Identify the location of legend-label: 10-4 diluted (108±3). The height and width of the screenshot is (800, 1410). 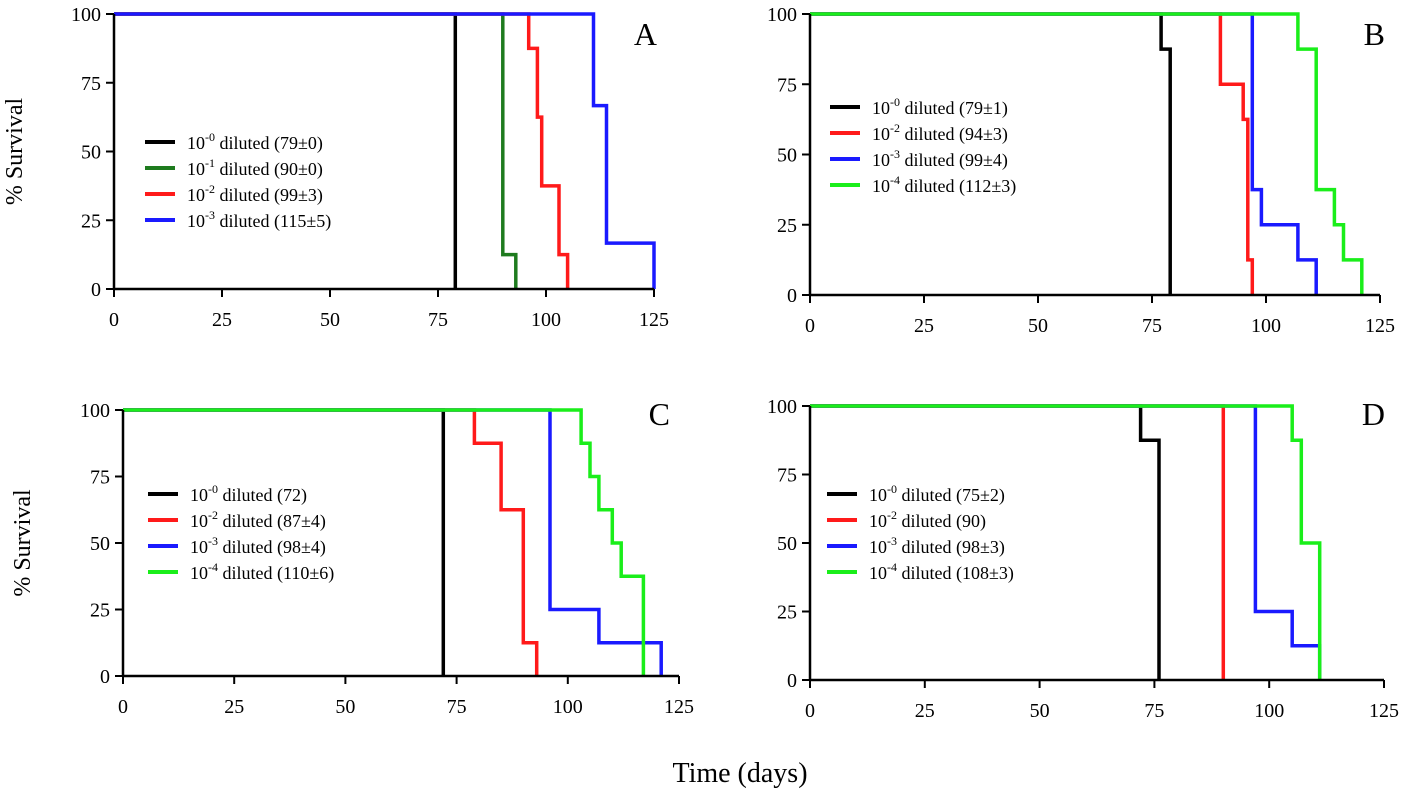
(941, 572).